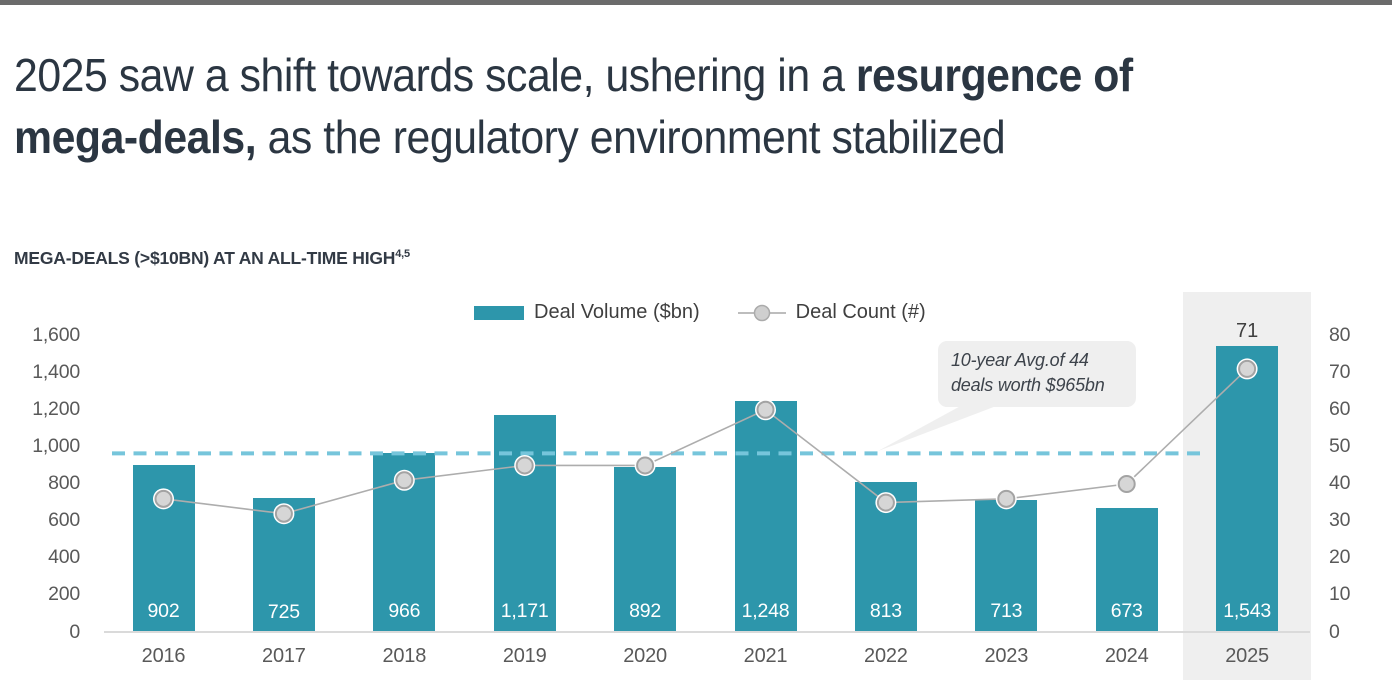 The width and height of the screenshot is (1392, 700). I want to click on x-axis-label-2019: 2019, so click(524, 656).